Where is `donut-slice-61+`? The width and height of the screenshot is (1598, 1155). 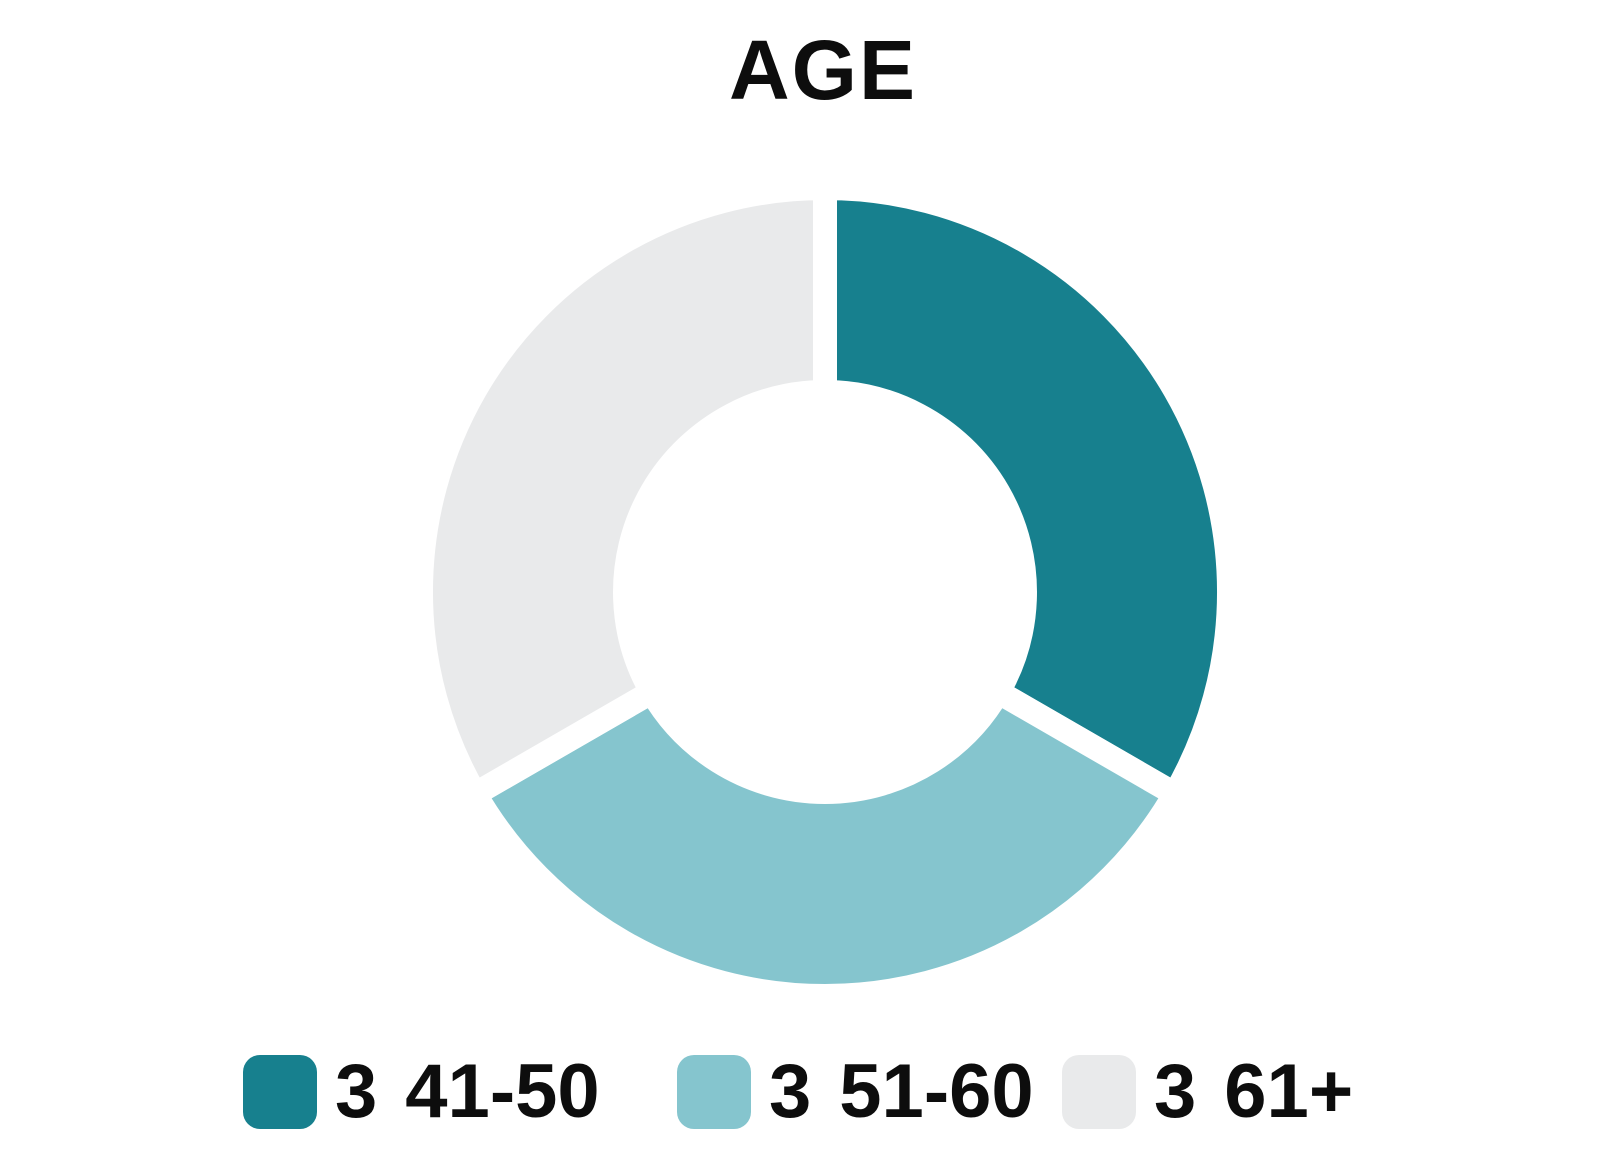
donut-slice-61+ is located at coordinates (622, 493).